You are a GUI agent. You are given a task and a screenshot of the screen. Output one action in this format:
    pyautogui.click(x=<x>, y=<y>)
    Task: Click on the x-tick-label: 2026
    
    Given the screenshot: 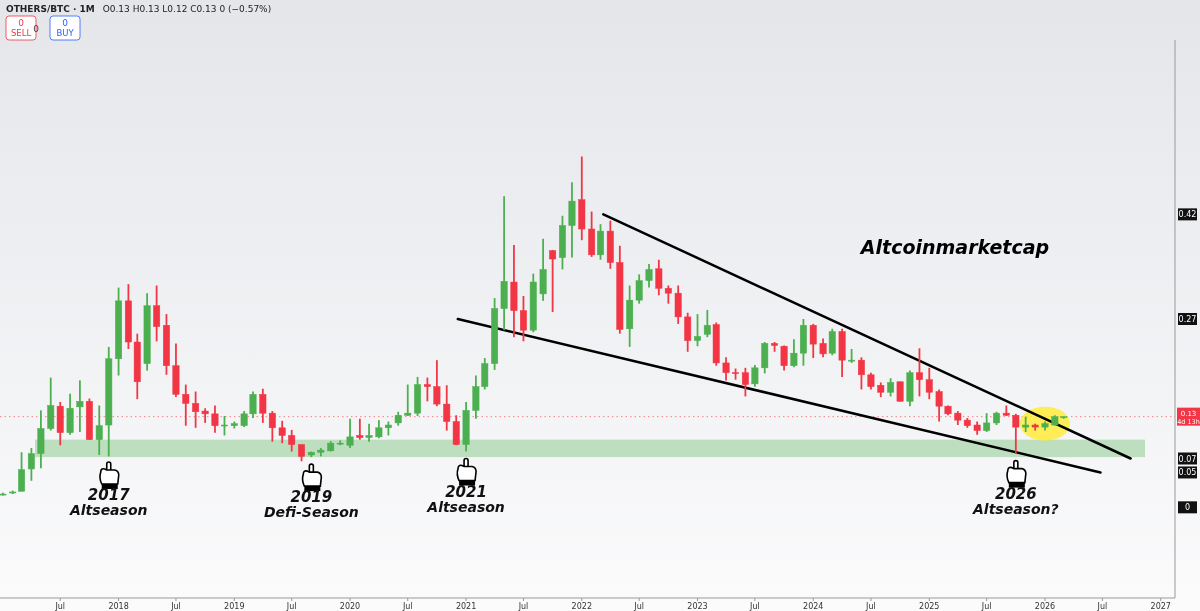 What is the action you would take?
    pyautogui.click(x=1045, y=606)
    